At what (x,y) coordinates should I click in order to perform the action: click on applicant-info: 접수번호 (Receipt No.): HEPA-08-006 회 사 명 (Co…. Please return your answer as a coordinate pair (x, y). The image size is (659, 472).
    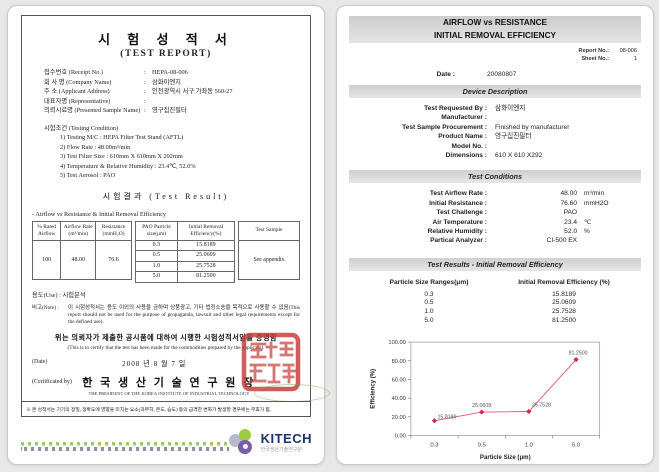
    Looking at the image, I should click on (177, 92).